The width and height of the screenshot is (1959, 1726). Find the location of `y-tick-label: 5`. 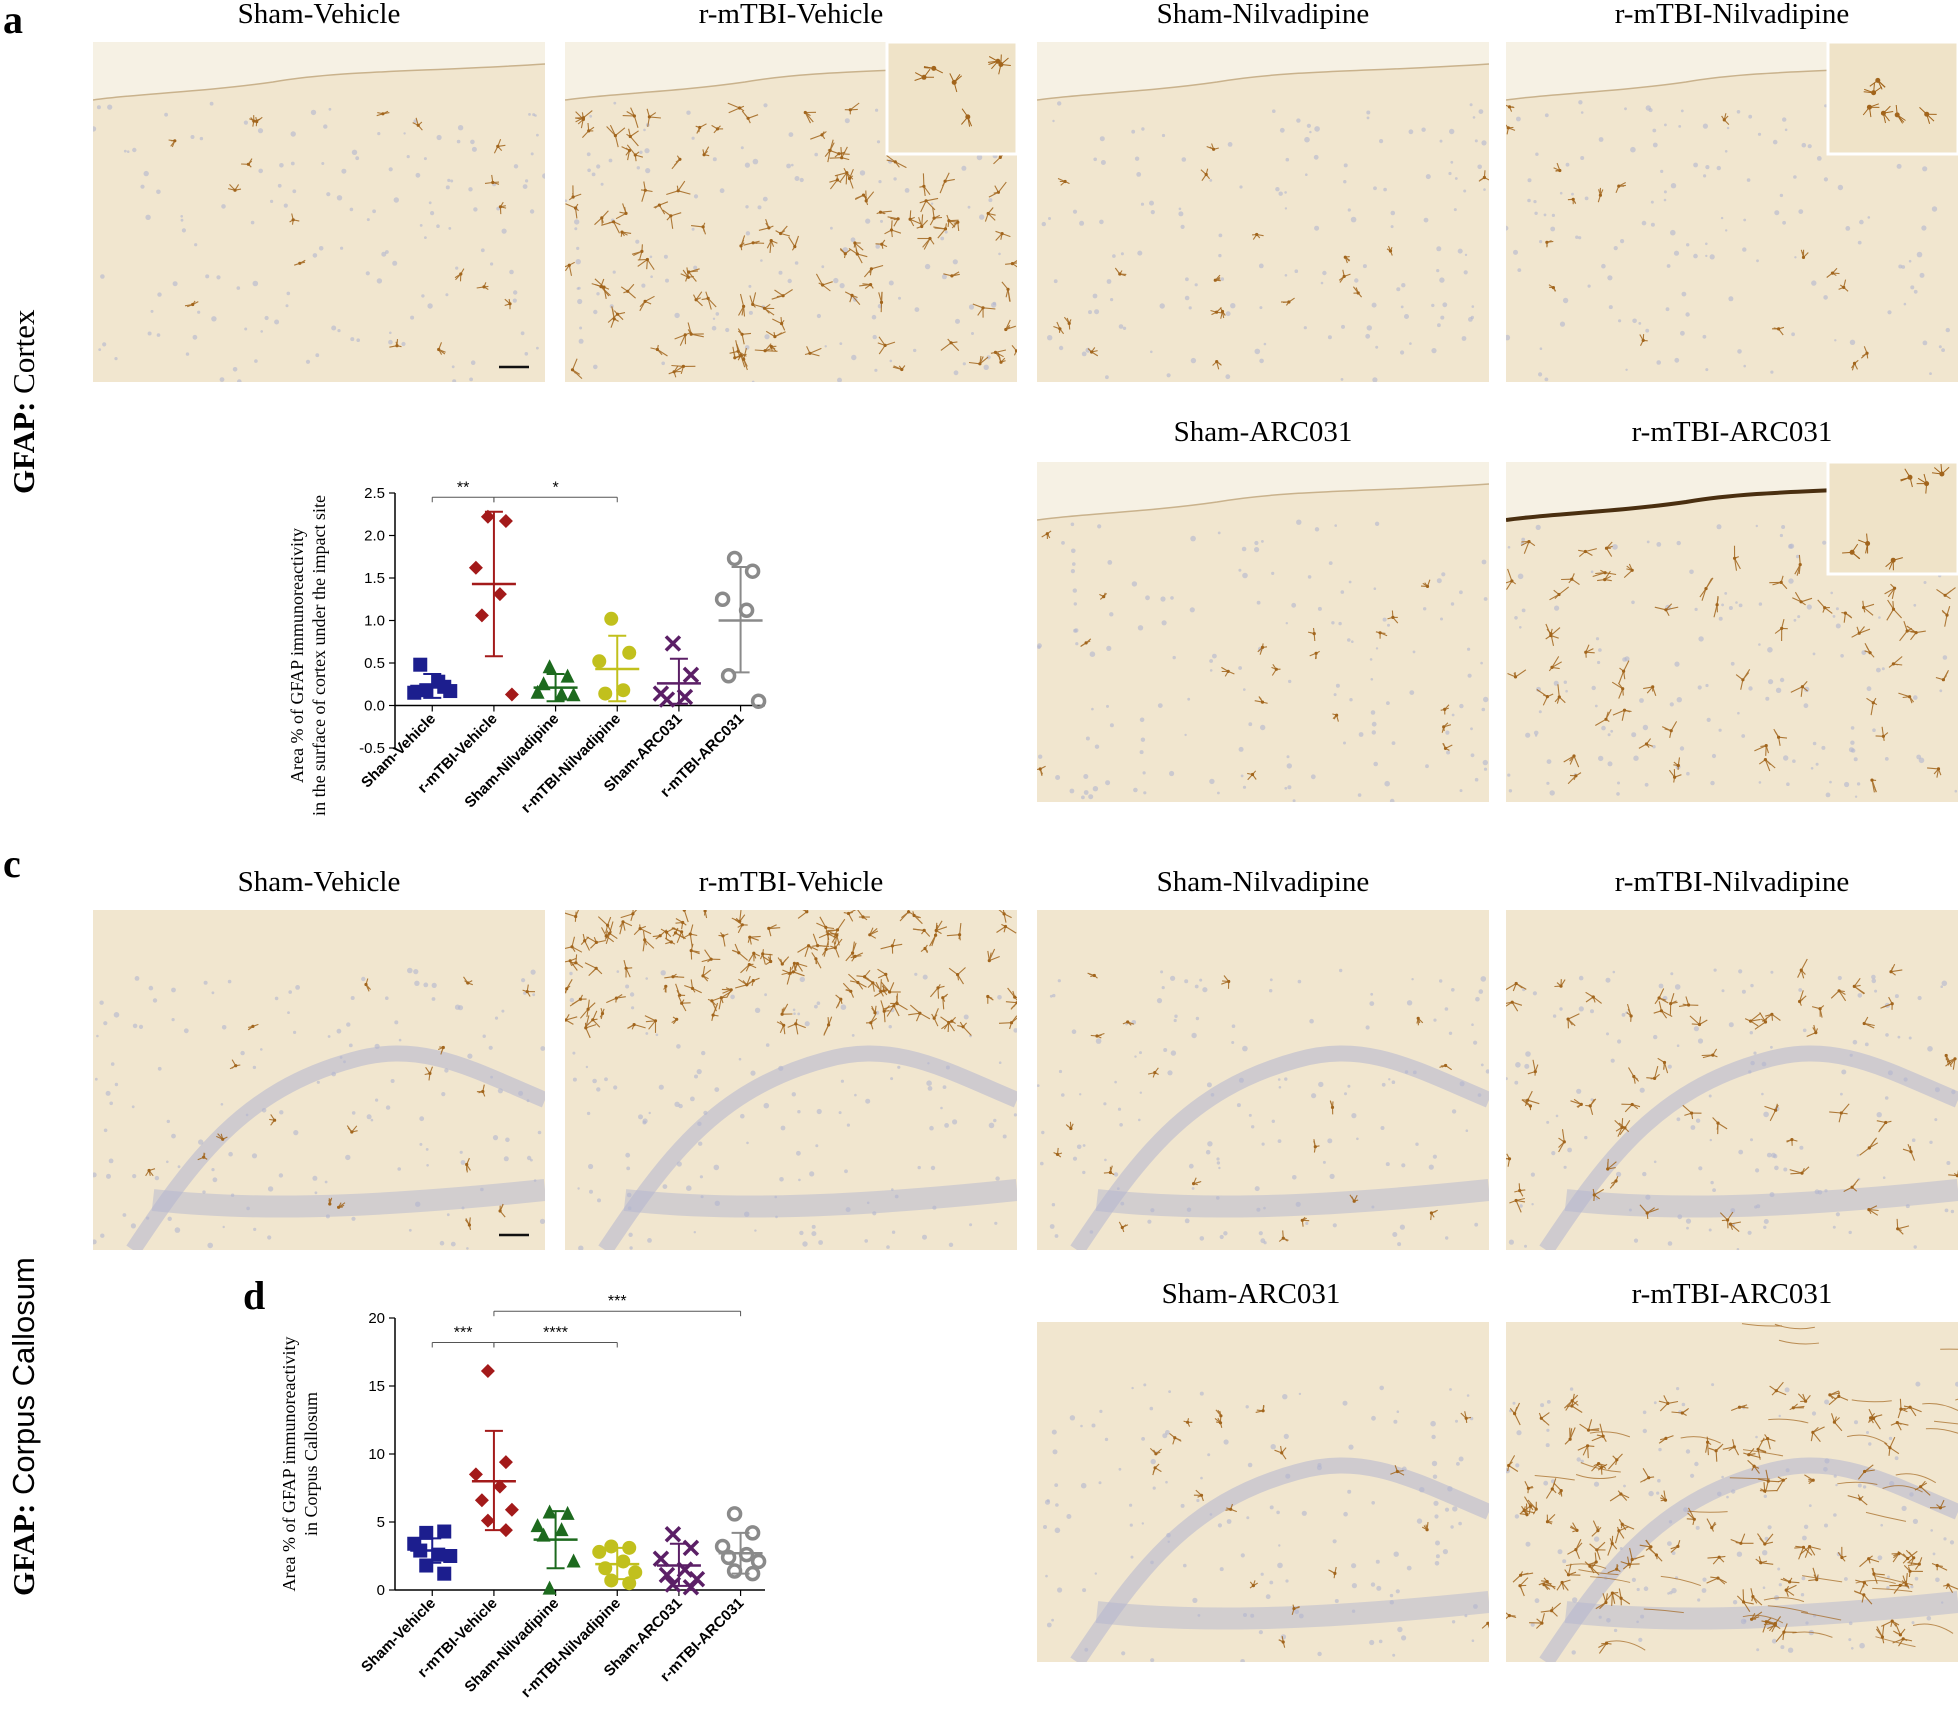

y-tick-label: 5 is located at coordinates (381, 1522).